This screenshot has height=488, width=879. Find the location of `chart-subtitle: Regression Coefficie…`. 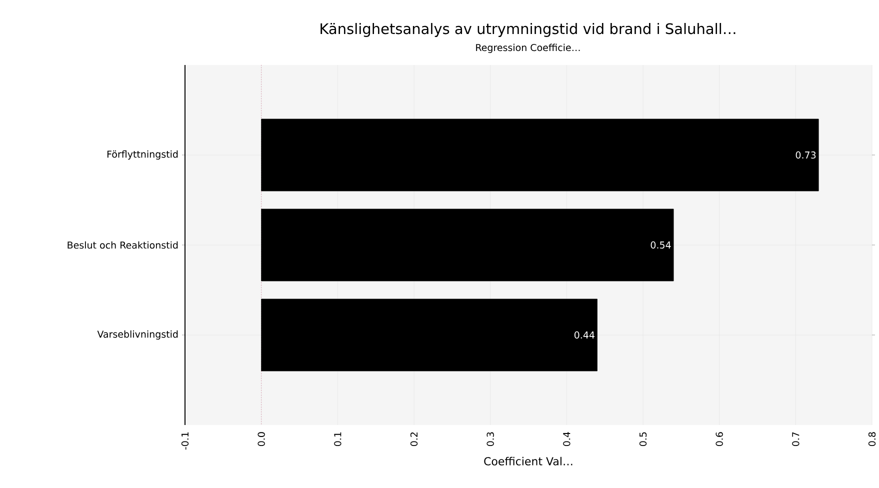

chart-subtitle: Regression Coefficie… is located at coordinates (528, 48).